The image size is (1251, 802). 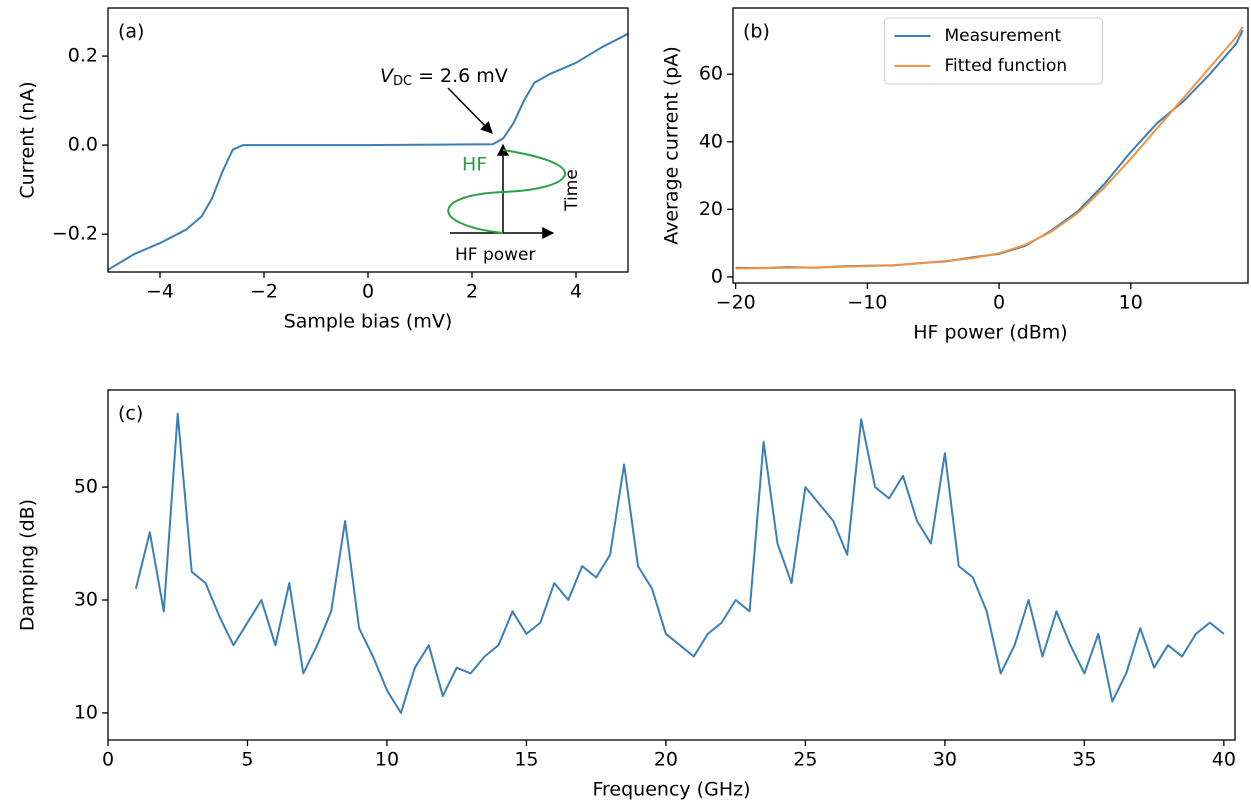 What do you see at coordinates (247, 760) in the screenshot?
I see `x-tick-label: 5` at bounding box center [247, 760].